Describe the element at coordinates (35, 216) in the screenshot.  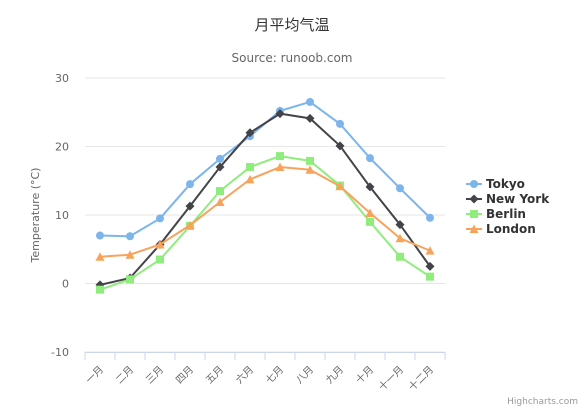
I see `y-axis-label: Temperature (°C)` at that location.